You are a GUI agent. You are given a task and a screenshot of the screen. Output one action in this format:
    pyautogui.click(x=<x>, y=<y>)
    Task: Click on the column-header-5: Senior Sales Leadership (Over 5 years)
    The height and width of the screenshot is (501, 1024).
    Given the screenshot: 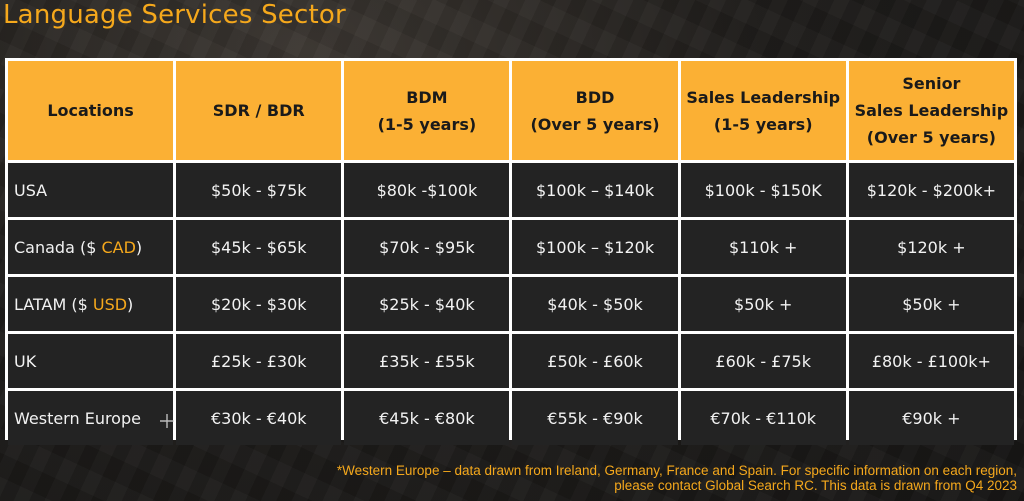 What is the action you would take?
    pyautogui.click(x=931, y=110)
    